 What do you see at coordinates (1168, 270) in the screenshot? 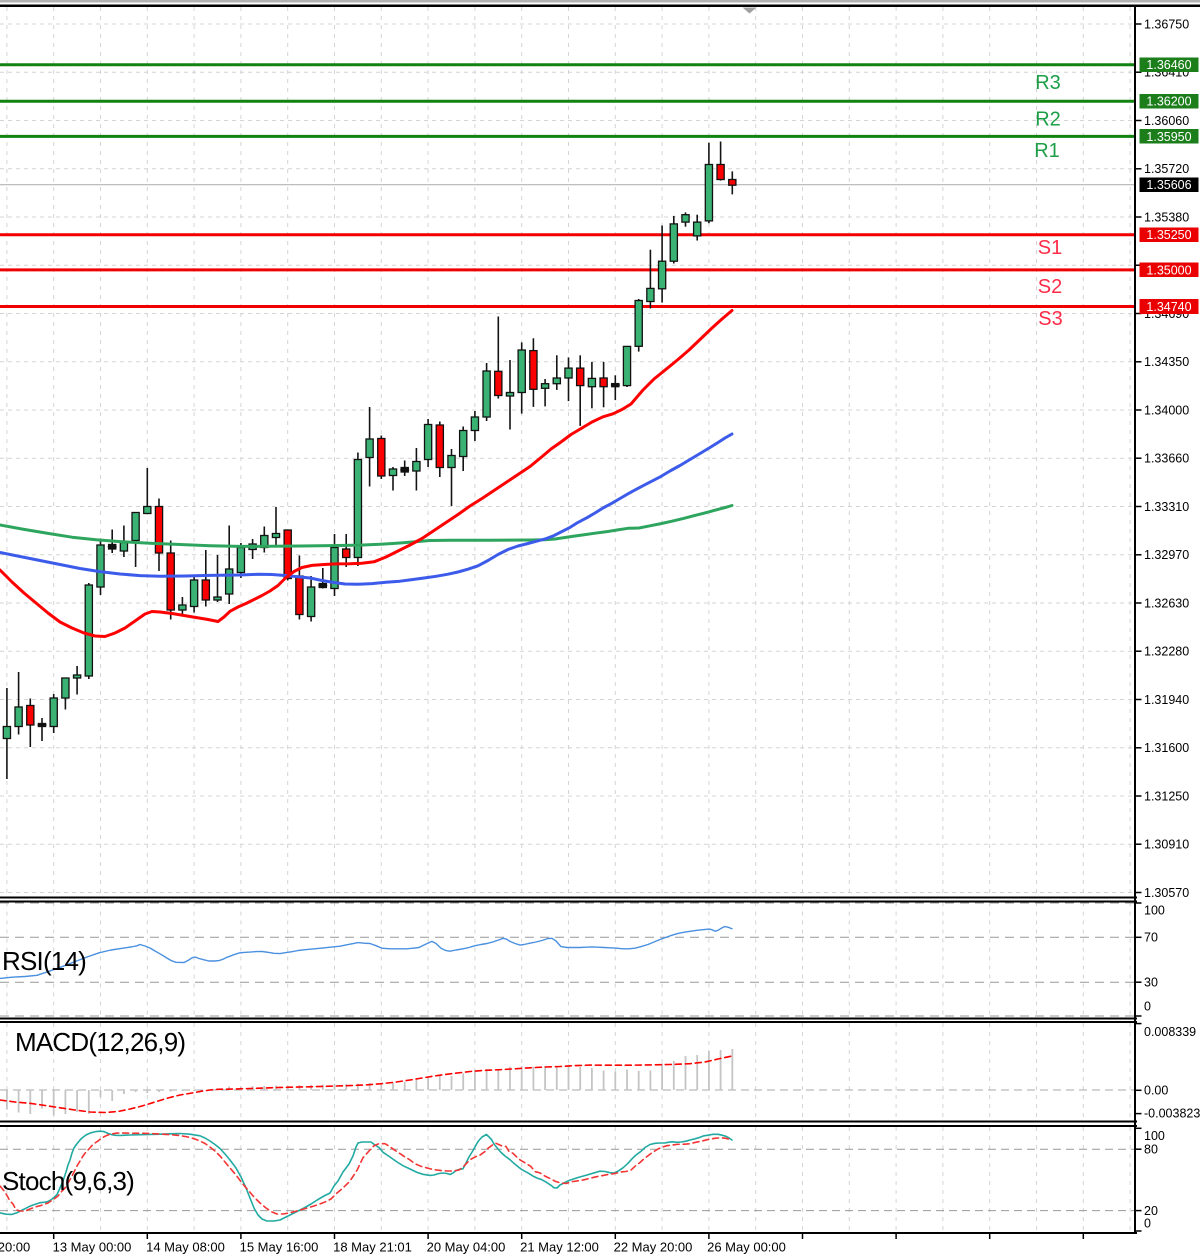
I see `svg-text: 1.35000` at bounding box center [1168, 270].